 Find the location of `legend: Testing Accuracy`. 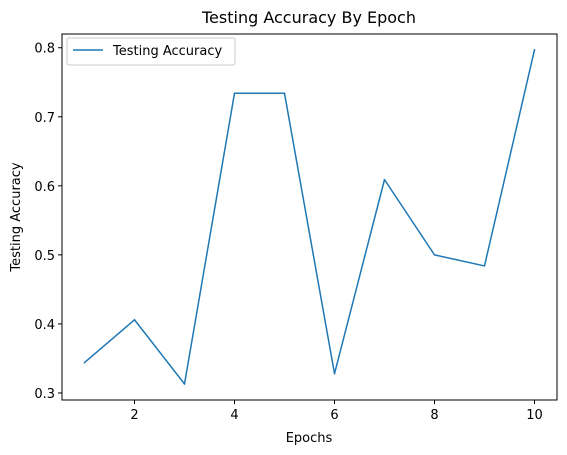

legend: Testing Accuracy is located at coordinates (151, 51).